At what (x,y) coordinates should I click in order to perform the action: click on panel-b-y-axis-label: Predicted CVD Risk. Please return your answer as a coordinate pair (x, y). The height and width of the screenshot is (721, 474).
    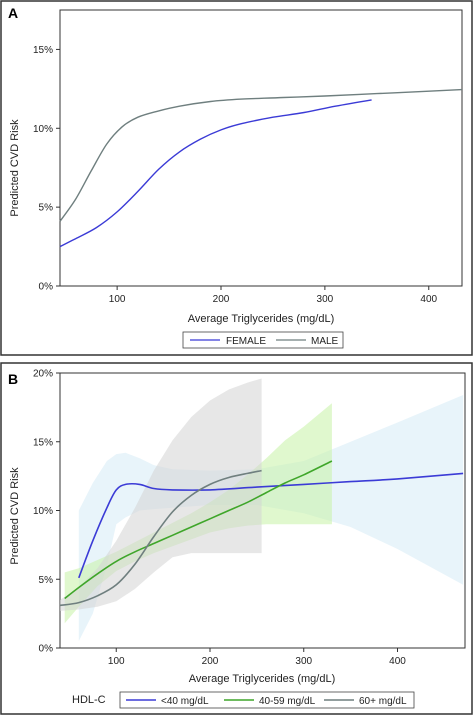
    Looking at the image, I should click on (15, 516).